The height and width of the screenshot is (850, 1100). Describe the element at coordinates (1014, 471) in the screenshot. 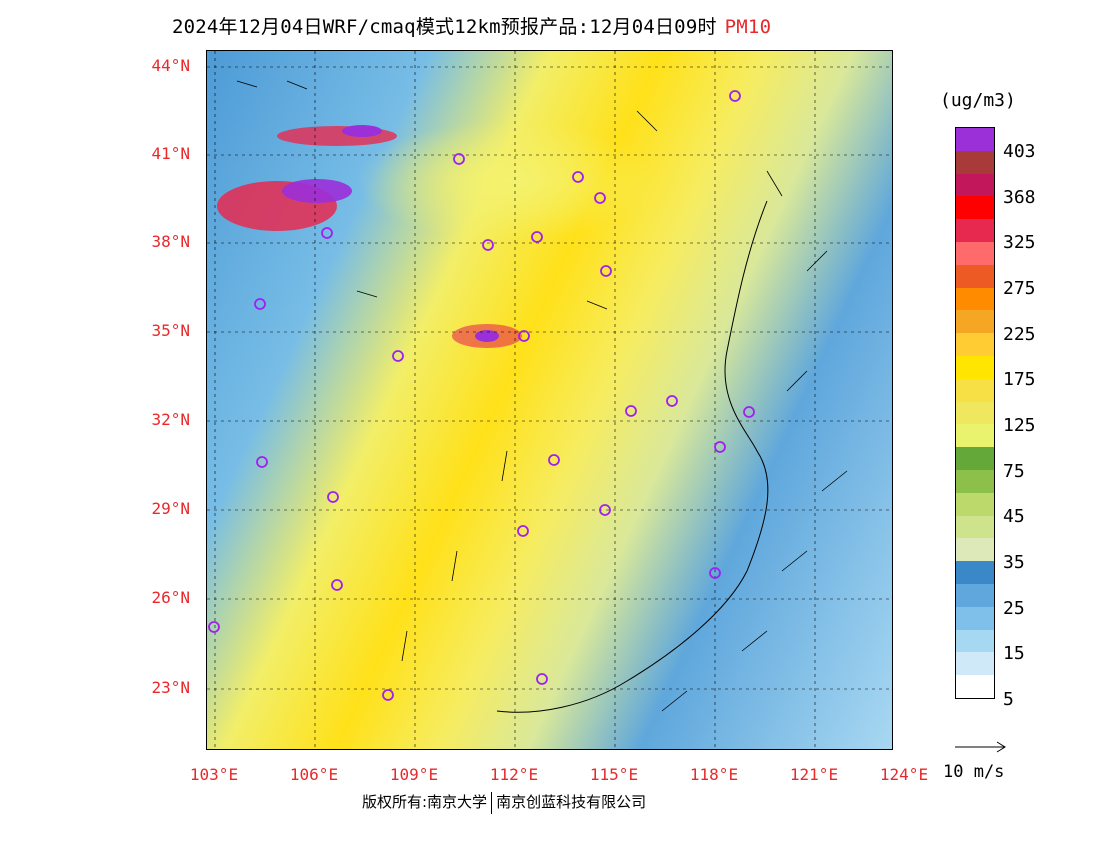

I see `colorbar-label: 75` at that location.